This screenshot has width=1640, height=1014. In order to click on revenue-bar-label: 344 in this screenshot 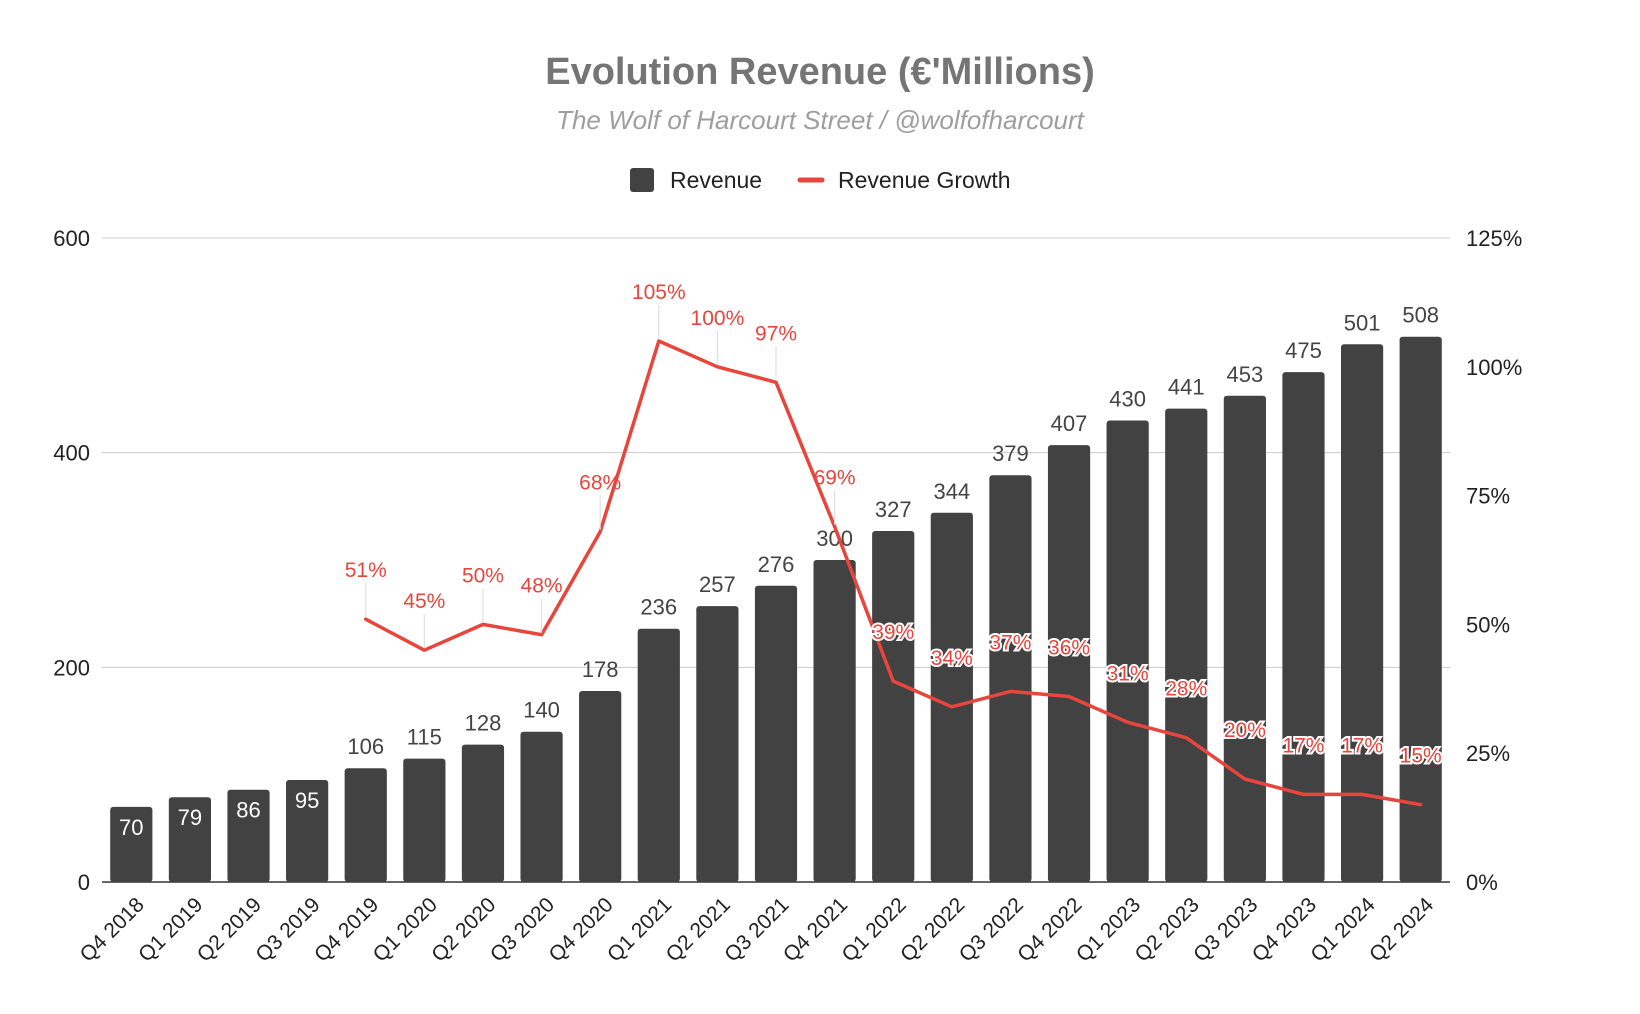, I will do `click(951, 491)`.